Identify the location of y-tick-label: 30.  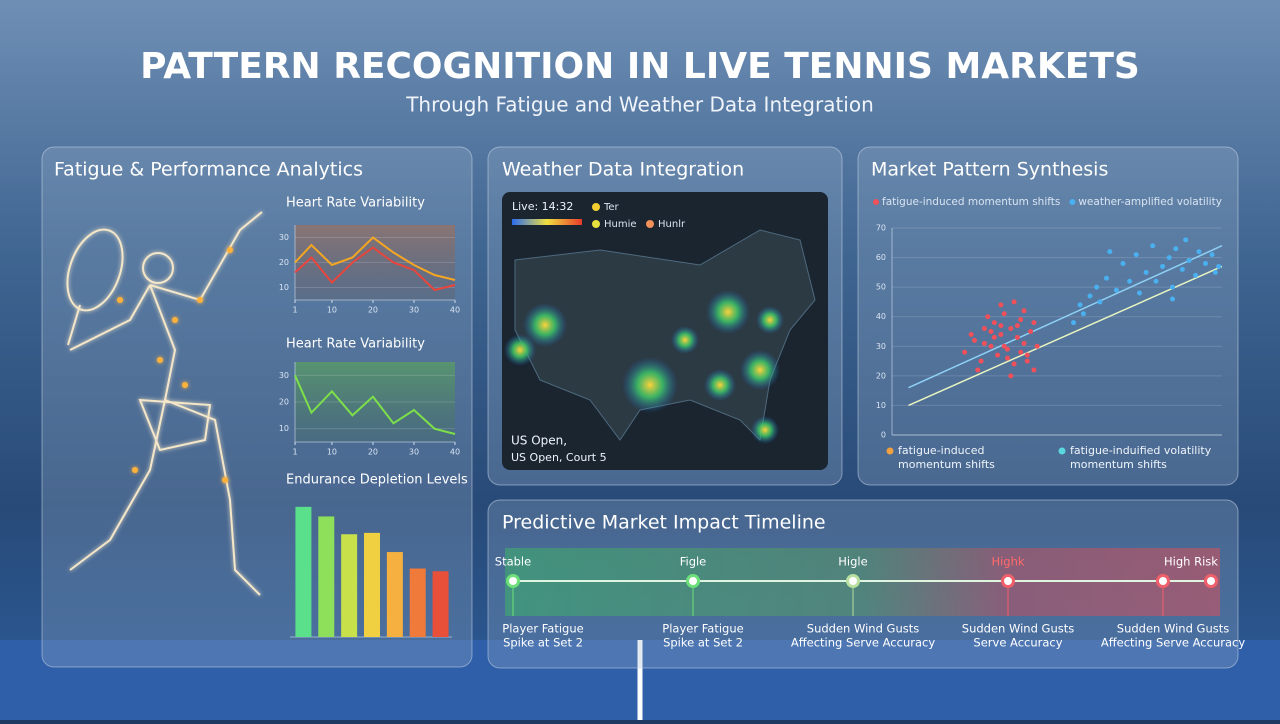
(284, 375).